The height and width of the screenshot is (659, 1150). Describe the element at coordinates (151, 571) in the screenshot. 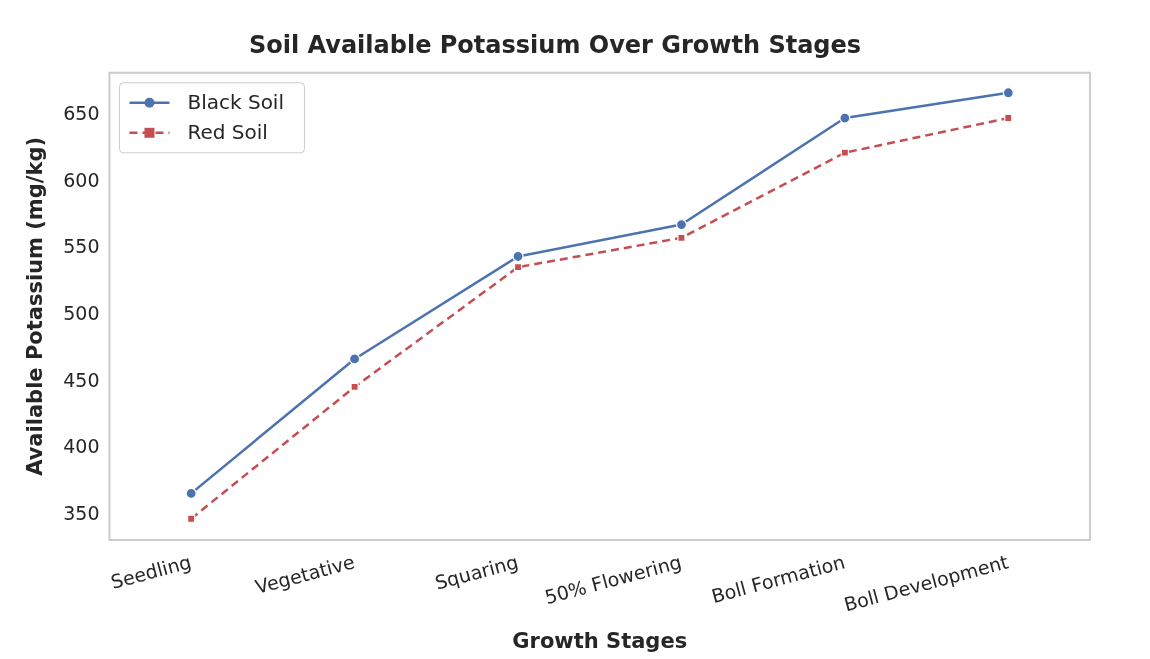

I see `x-tick-label: Seedling` at that location.